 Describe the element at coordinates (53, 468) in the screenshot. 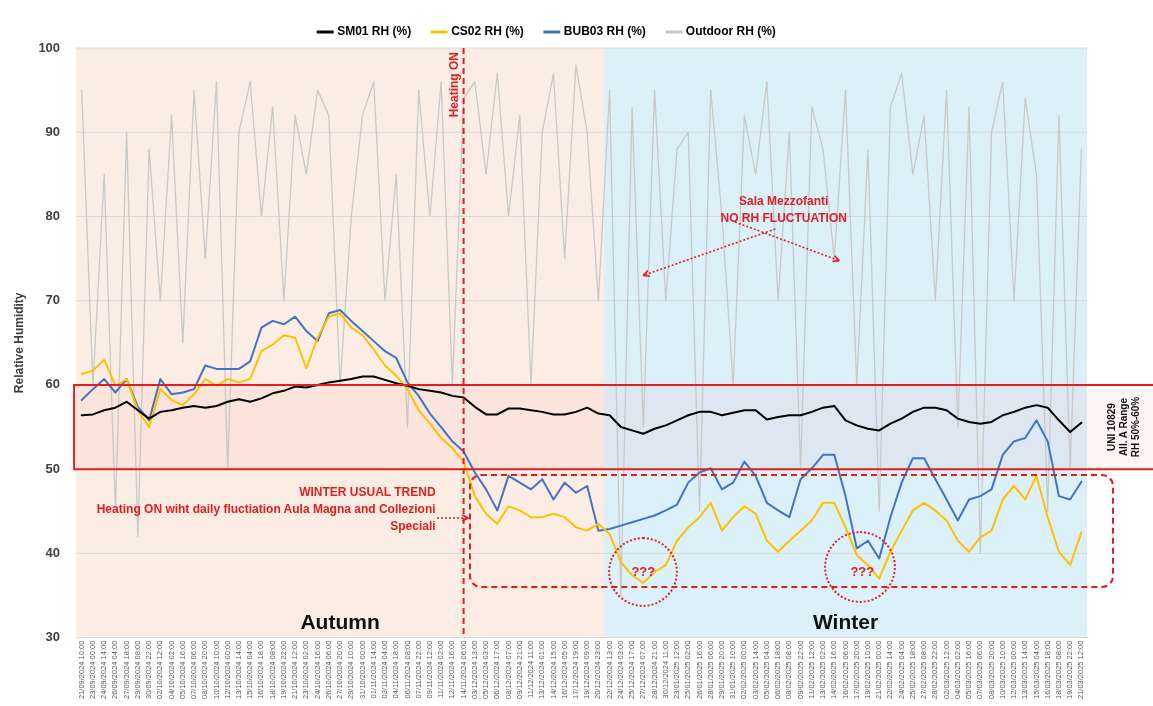

I see `y-tick-label: 50` at that location.